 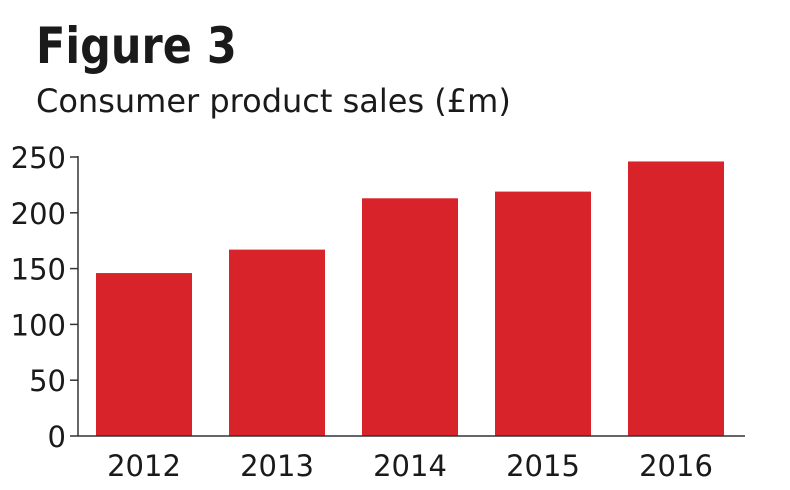 What do you see at coordinates (277, 342) in the screenshot?
I see `bar-2013` at bounding box center [277, 342].